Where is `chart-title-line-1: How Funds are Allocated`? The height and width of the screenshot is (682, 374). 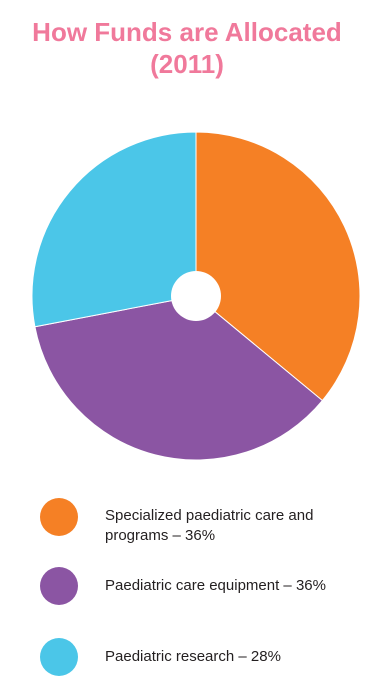
chart-title-line-1: How Funds are Allocated is located at coordinates (187, 32).